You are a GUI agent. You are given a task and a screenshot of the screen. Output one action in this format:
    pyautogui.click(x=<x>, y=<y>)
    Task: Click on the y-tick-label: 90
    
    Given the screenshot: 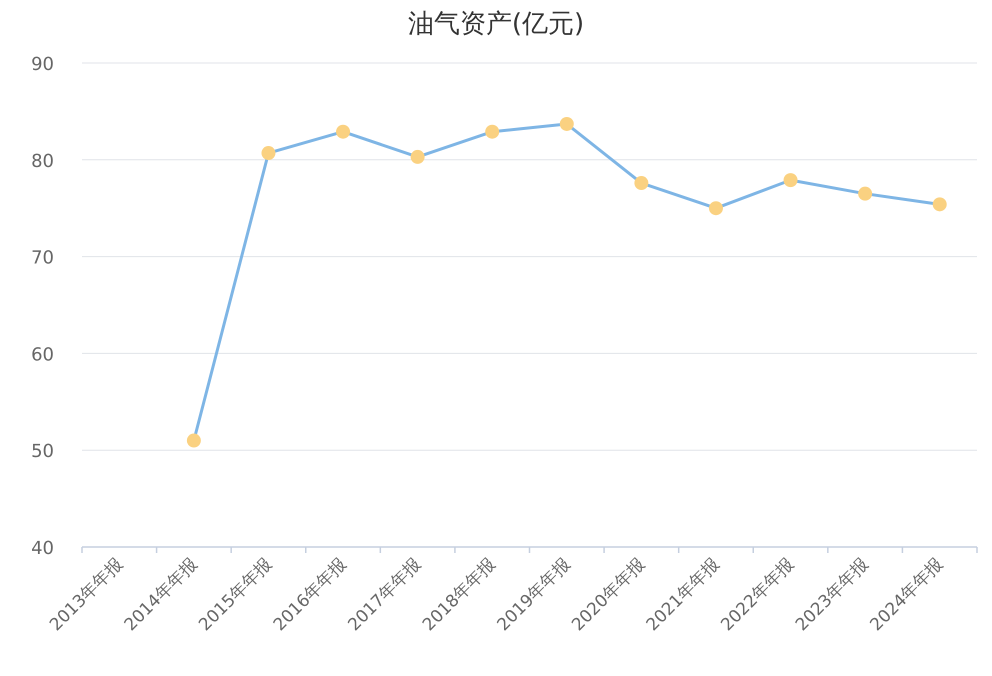 What is the action you would take?
    pyautogui.click(x=42, y=64)
    